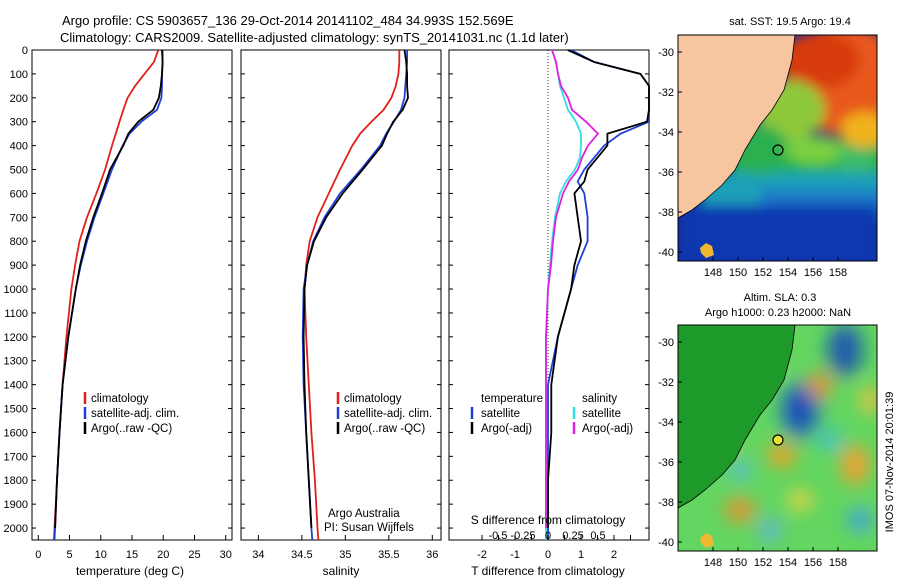  Describe the element at coordinates (512, 399) in the screenshot. I see `legend-heading-temperature: temperature` at that location.